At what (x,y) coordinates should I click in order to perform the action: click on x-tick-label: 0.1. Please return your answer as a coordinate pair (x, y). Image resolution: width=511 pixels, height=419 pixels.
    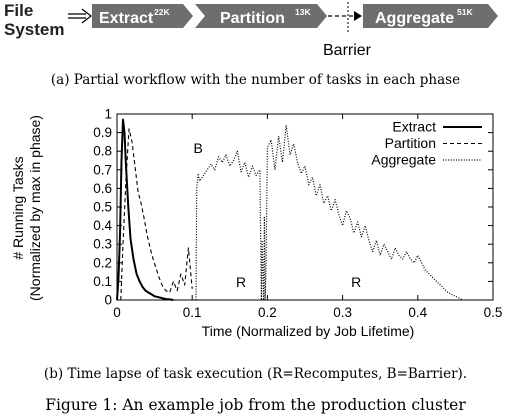
    Looking at the image, I should click on (192, 312).